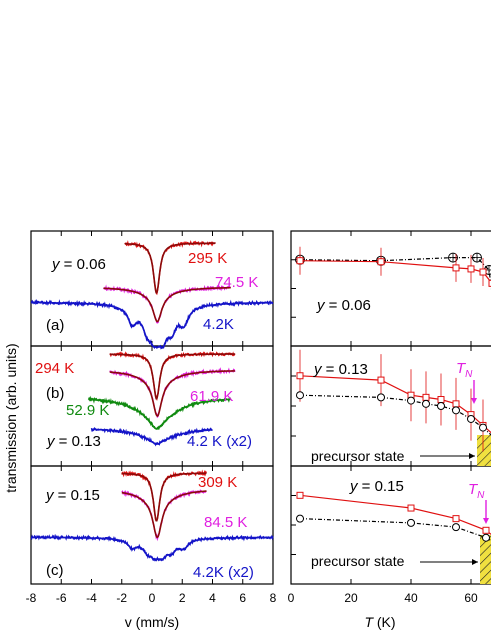  I want to click on tn-var-r2: T, so click(461, 368).